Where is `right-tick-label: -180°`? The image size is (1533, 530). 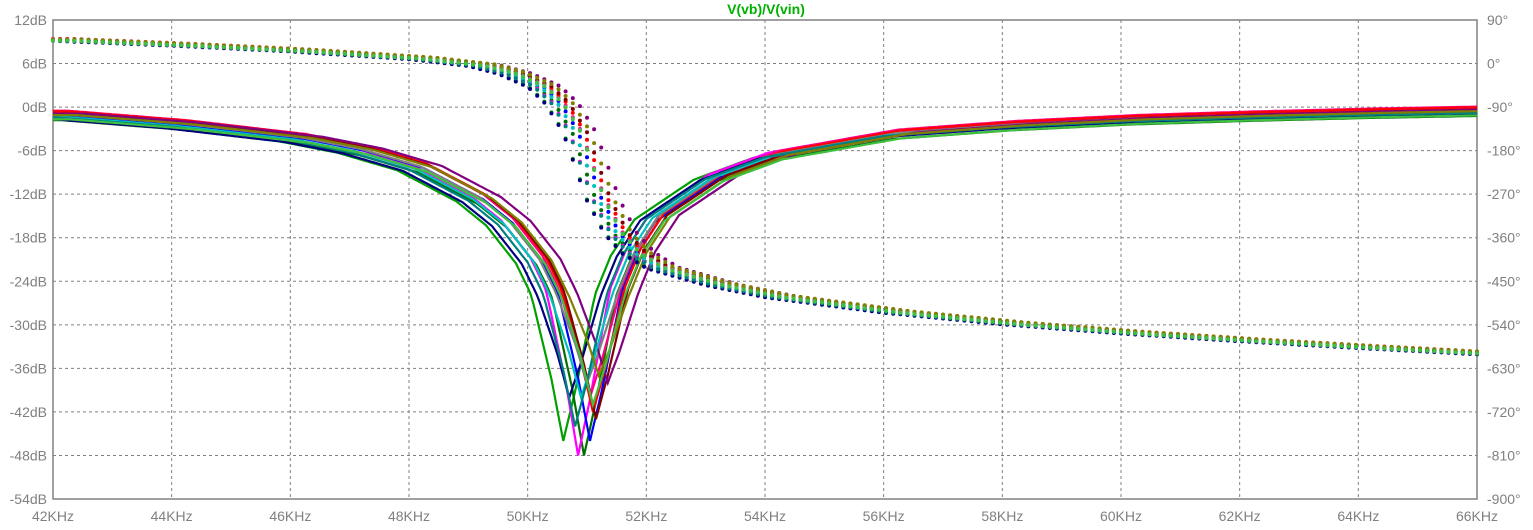 right-tick-label: -180° is located at coordinates (1504, 151).